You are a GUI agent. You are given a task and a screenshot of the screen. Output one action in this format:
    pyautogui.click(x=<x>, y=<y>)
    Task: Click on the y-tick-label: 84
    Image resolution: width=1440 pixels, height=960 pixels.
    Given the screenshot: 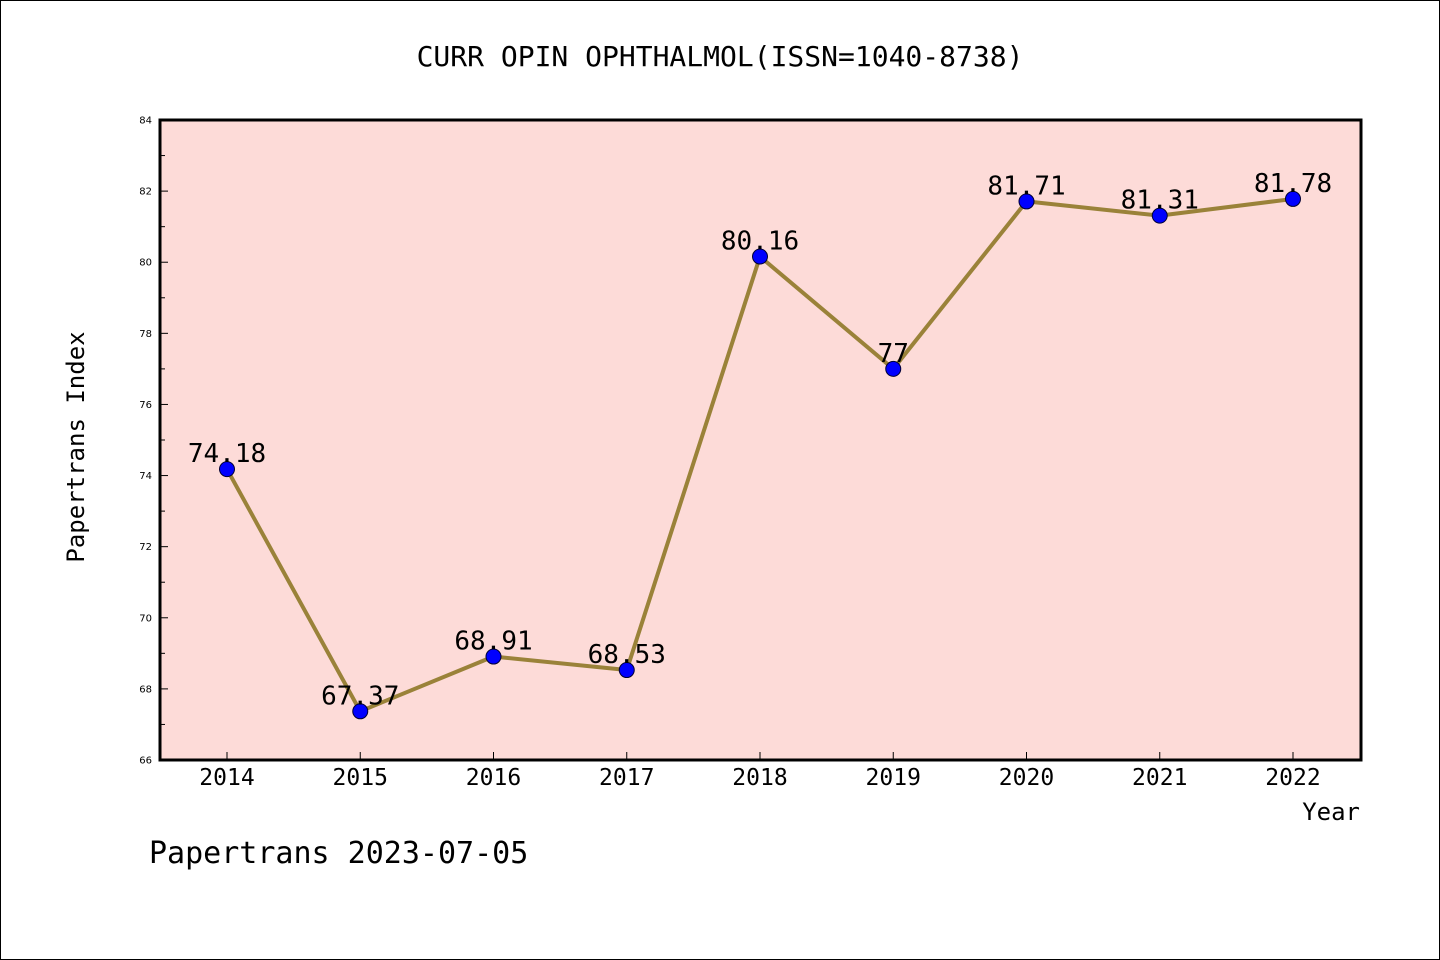 What is the action you would take?
    pyautogui.click(x=145, y=121)
    